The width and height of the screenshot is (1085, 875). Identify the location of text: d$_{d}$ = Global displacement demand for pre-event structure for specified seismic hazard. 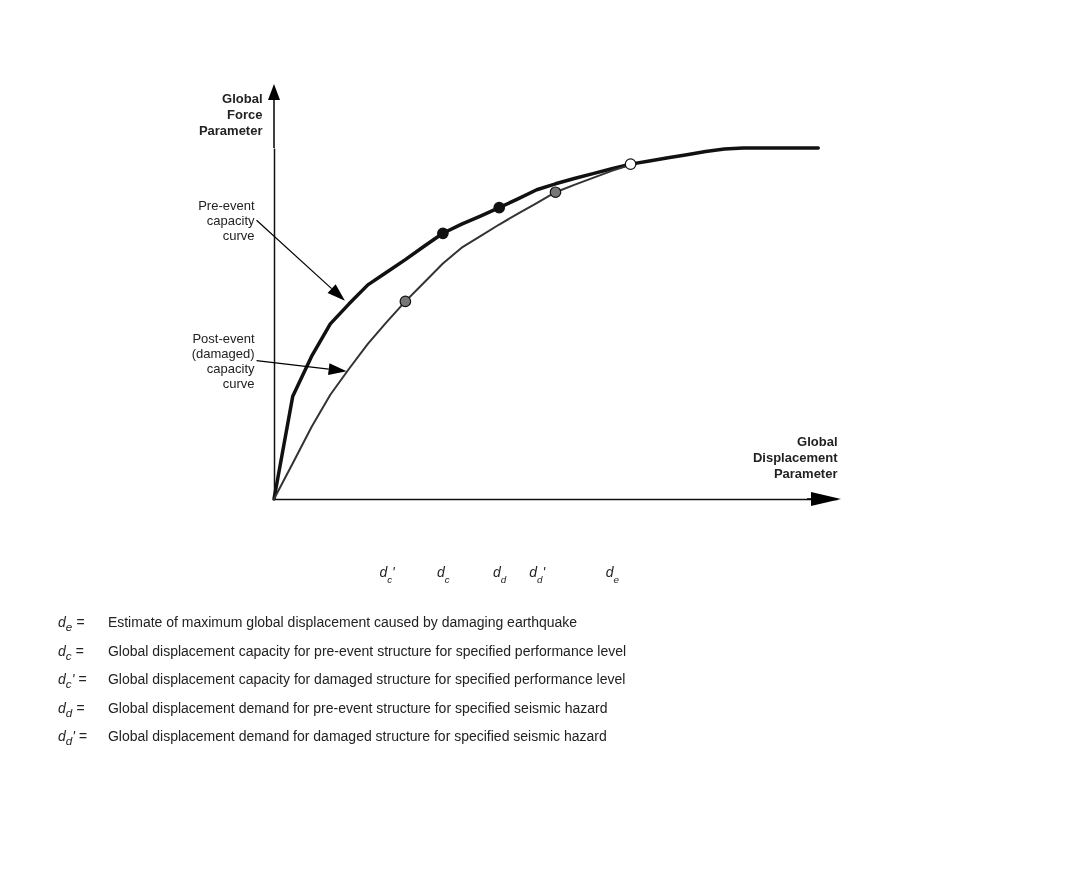
(333, 709).